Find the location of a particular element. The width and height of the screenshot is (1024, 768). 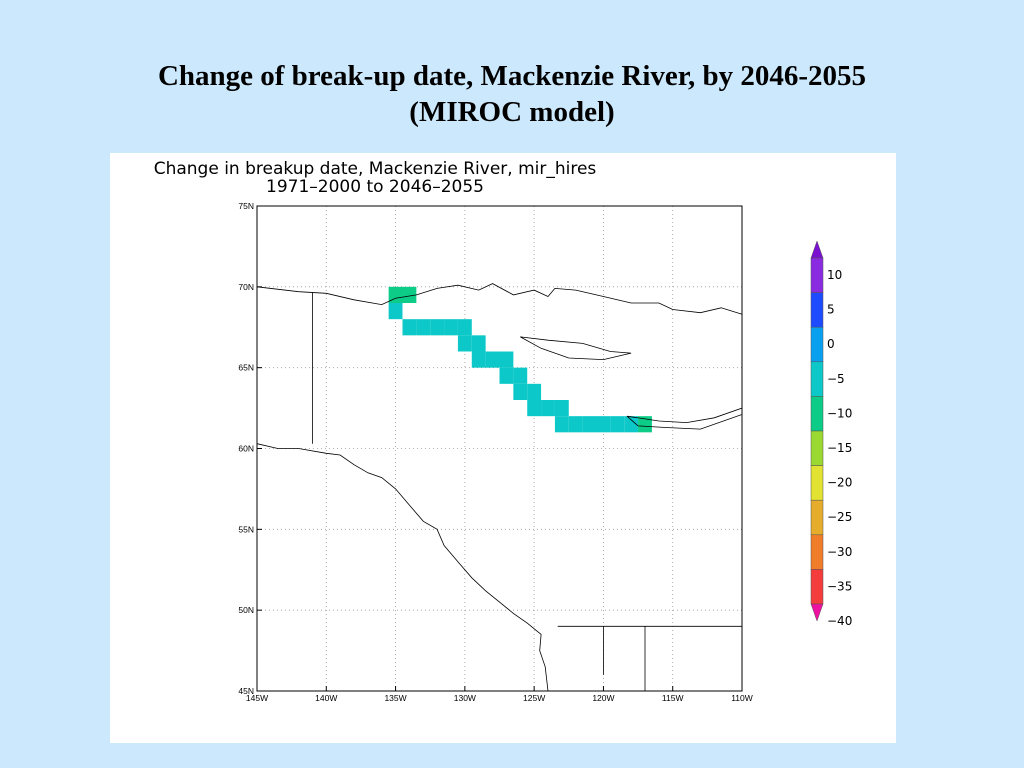

lat-tick-label: 70N is located at coordinates (246, 287).